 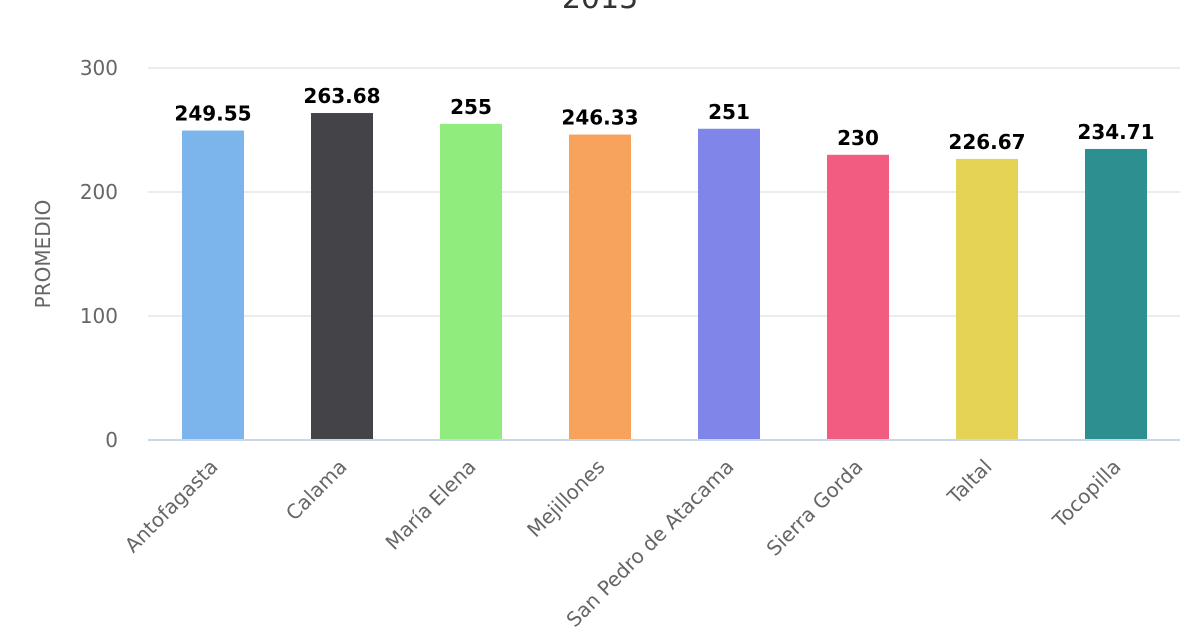 I want to click on data-labels-layer: 249.55 263.68 255 246.33 251 230 226.67 234.71, so click(x=664, y=119).